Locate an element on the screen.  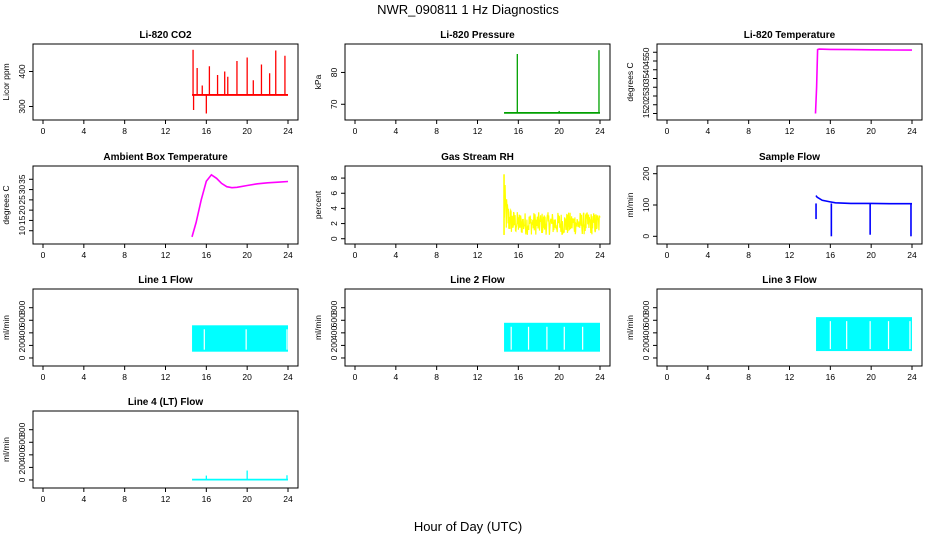
y-tick-label: 15 is located at coordinates (646, 114).